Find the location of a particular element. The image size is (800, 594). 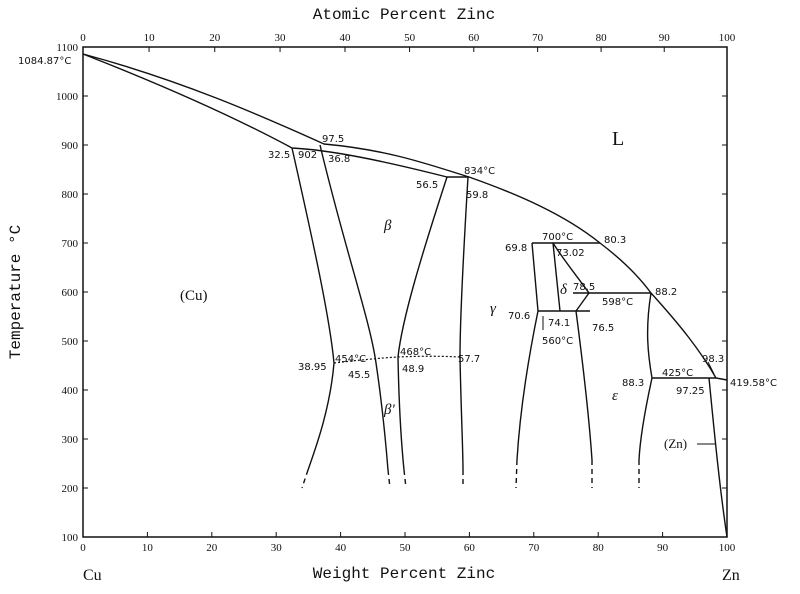

bottom-axis-label: Weight Percent Zinc is located at coordinates (404, 574).